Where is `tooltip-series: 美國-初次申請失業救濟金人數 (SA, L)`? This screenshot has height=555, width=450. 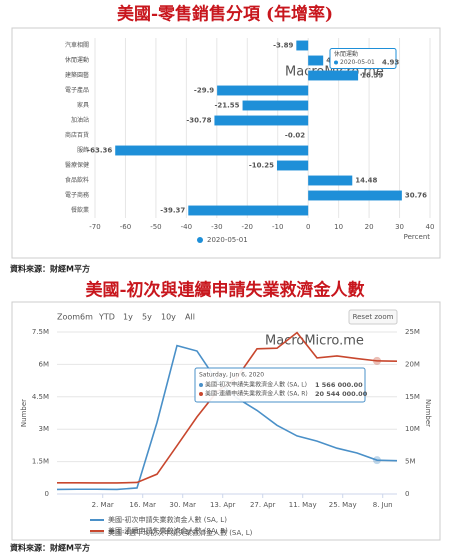
tooltip-series: 美國-初次申請失業救濟金人數 (SA, L) is located at coordinates (256, 385).